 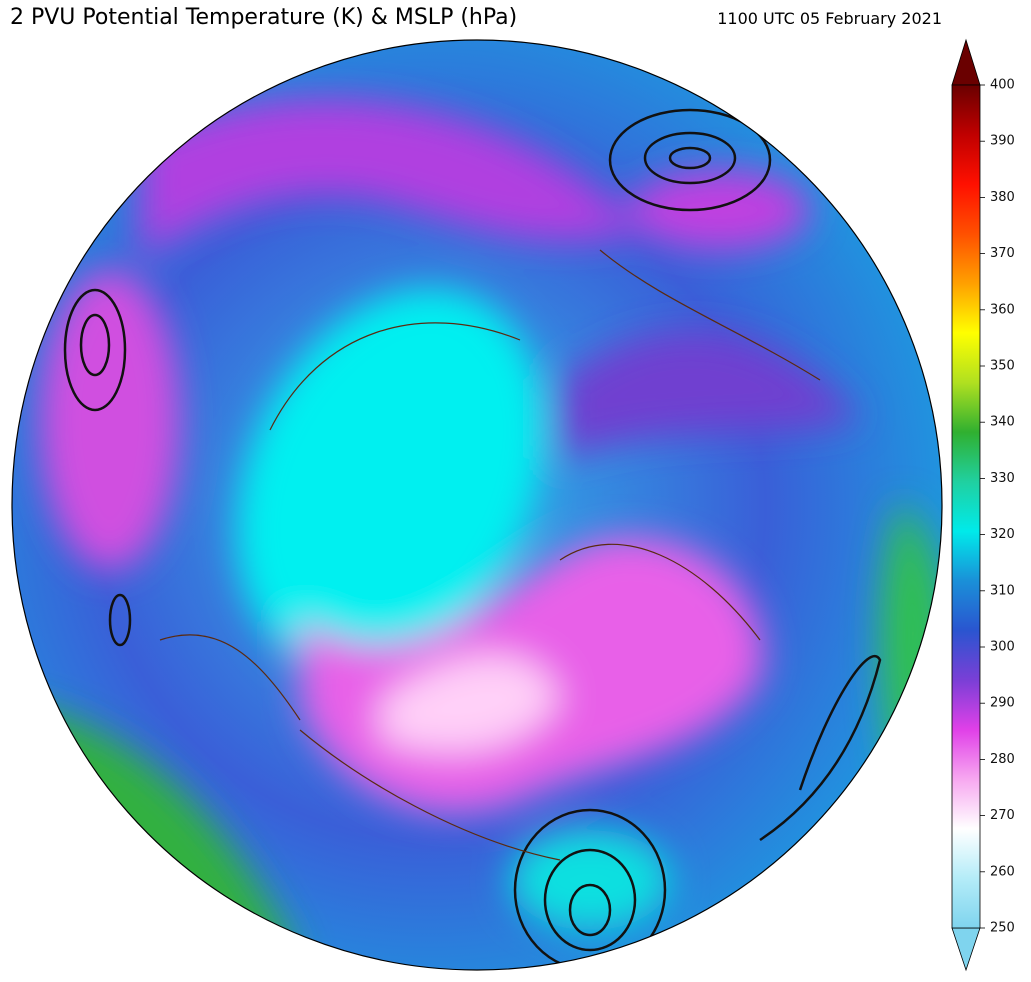 I want to click on colorbar-tick-label: 360, so click(x=1002, y=309).